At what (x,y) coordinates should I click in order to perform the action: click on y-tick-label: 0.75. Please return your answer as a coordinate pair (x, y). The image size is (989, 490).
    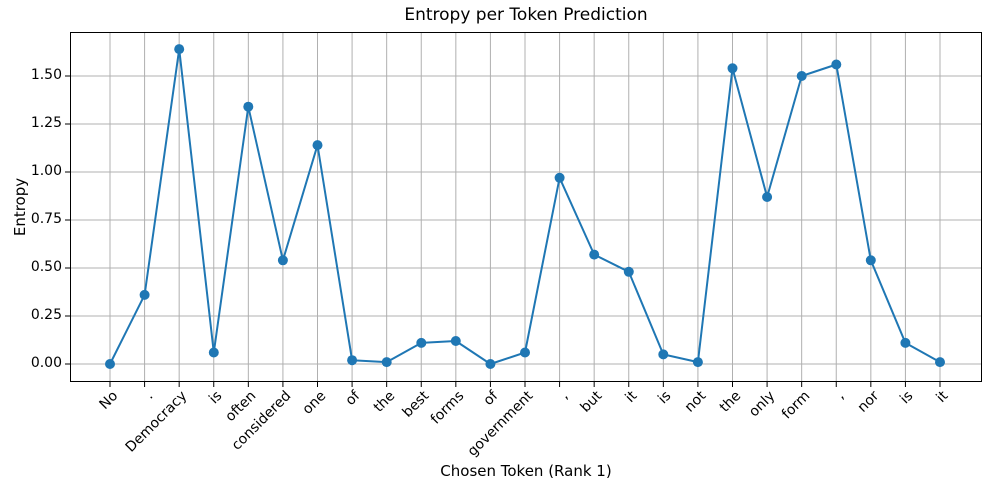
    Looking at the image, I should click on (46, 219).